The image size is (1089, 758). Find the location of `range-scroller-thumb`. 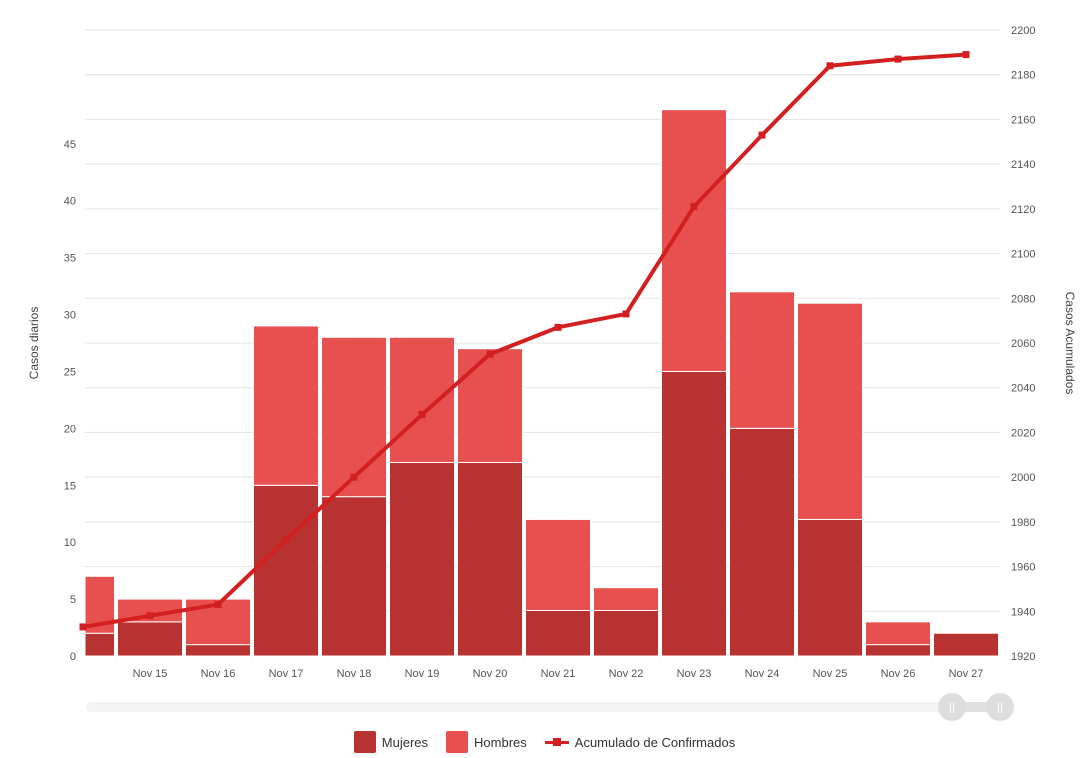

range-scroller-thumb is located at coordinates (976, 707).